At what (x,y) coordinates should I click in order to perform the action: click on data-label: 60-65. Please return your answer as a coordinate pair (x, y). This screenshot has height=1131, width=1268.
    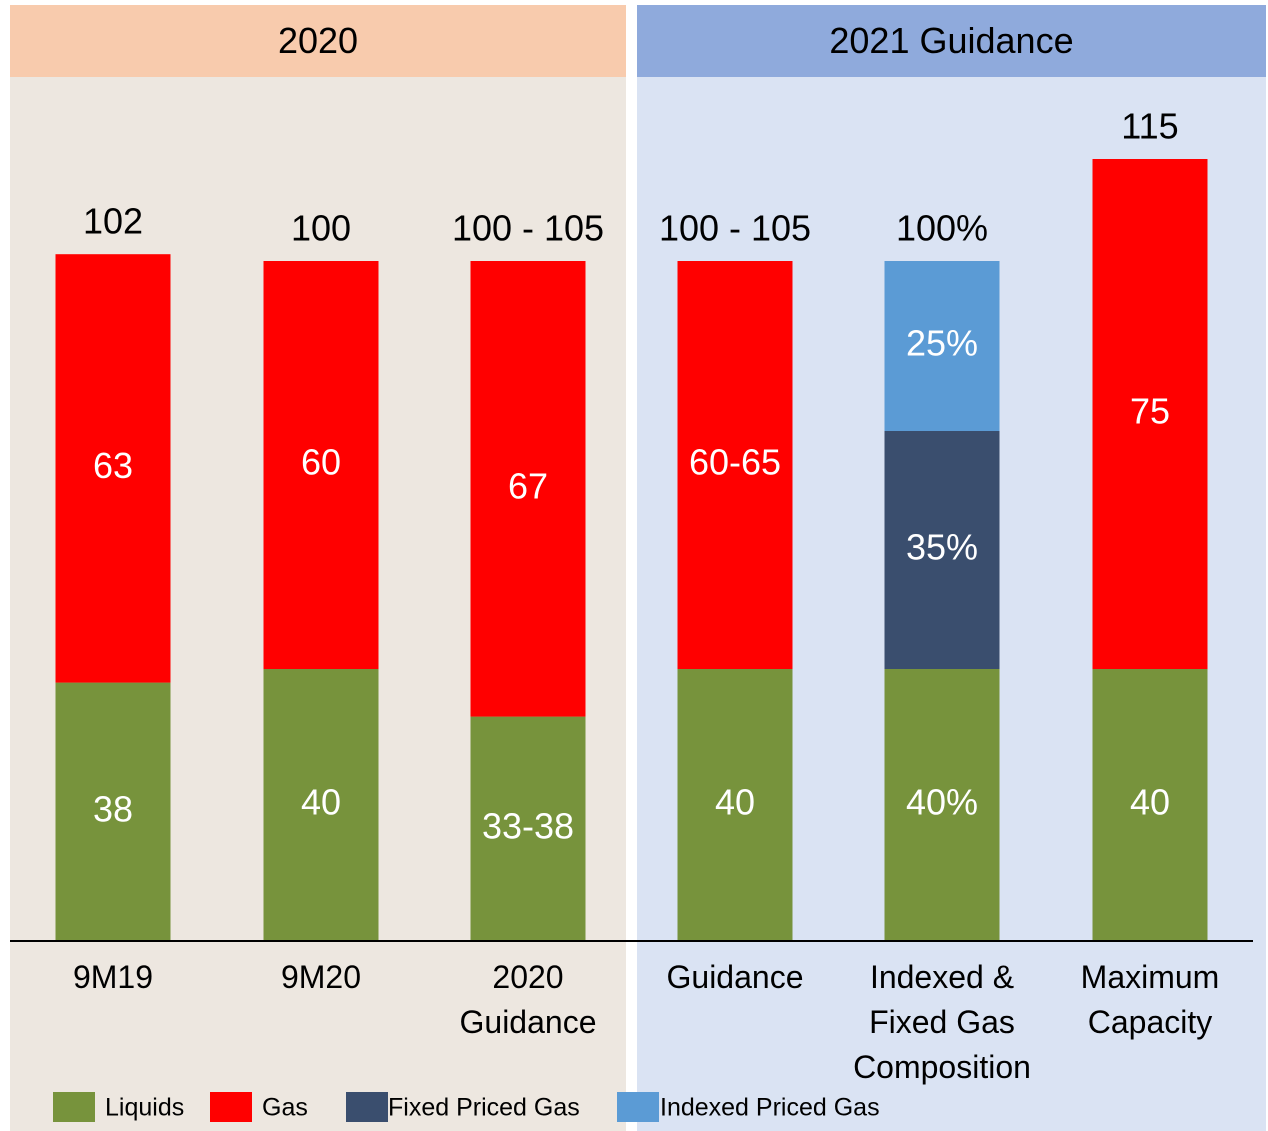
    Looking at the image, I should click on (735, 462).